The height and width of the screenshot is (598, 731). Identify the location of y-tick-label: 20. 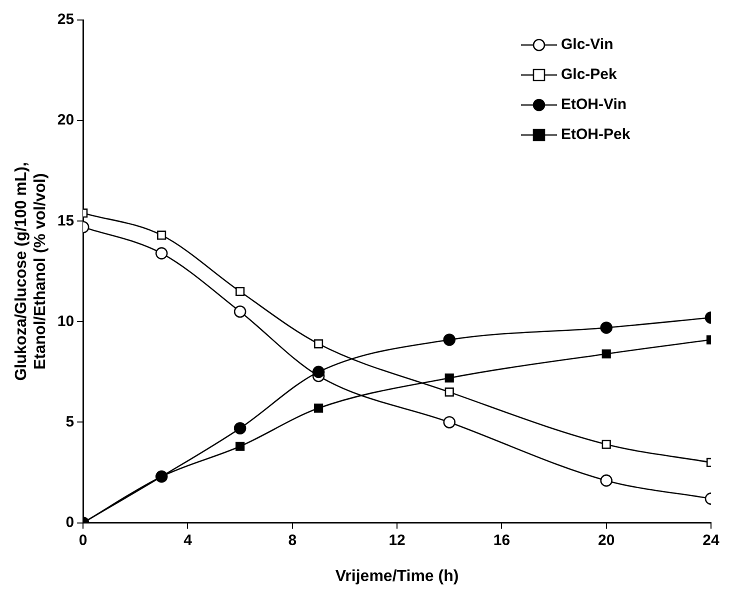
(65, 120).